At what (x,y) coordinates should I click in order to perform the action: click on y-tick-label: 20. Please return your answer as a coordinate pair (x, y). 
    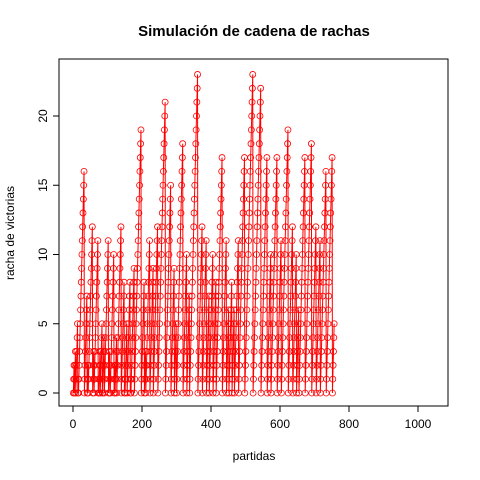
    Looking at the image, I should click on (43, 116).